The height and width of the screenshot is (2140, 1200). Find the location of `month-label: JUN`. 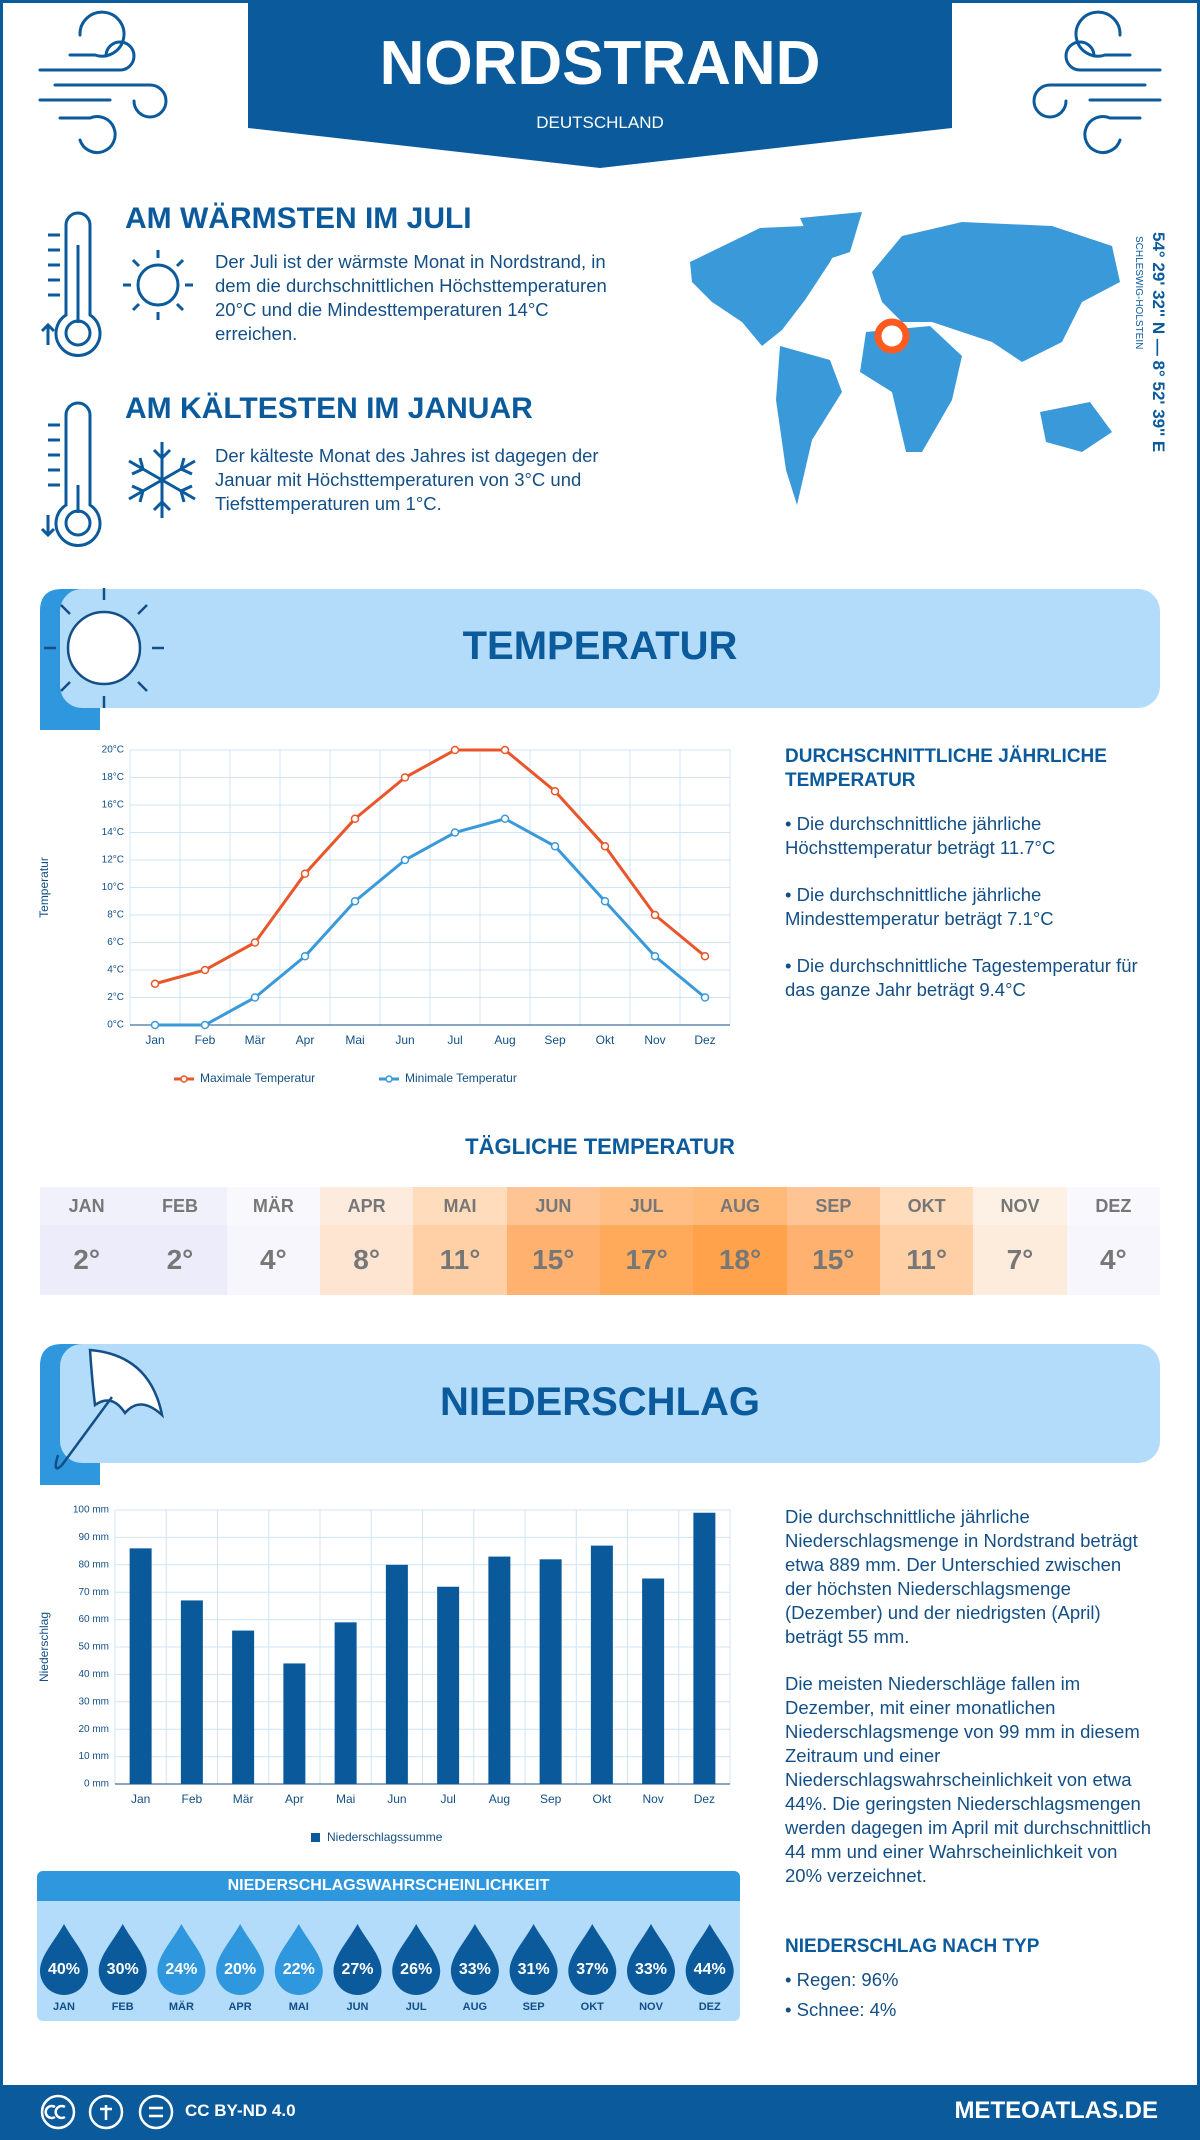

month-label: JUN is located at coordinates (553, 1206).